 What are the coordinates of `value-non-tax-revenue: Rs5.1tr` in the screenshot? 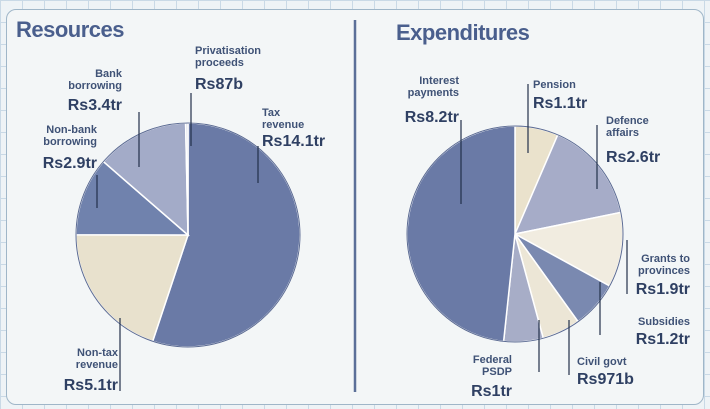 It's located at (91, 385).